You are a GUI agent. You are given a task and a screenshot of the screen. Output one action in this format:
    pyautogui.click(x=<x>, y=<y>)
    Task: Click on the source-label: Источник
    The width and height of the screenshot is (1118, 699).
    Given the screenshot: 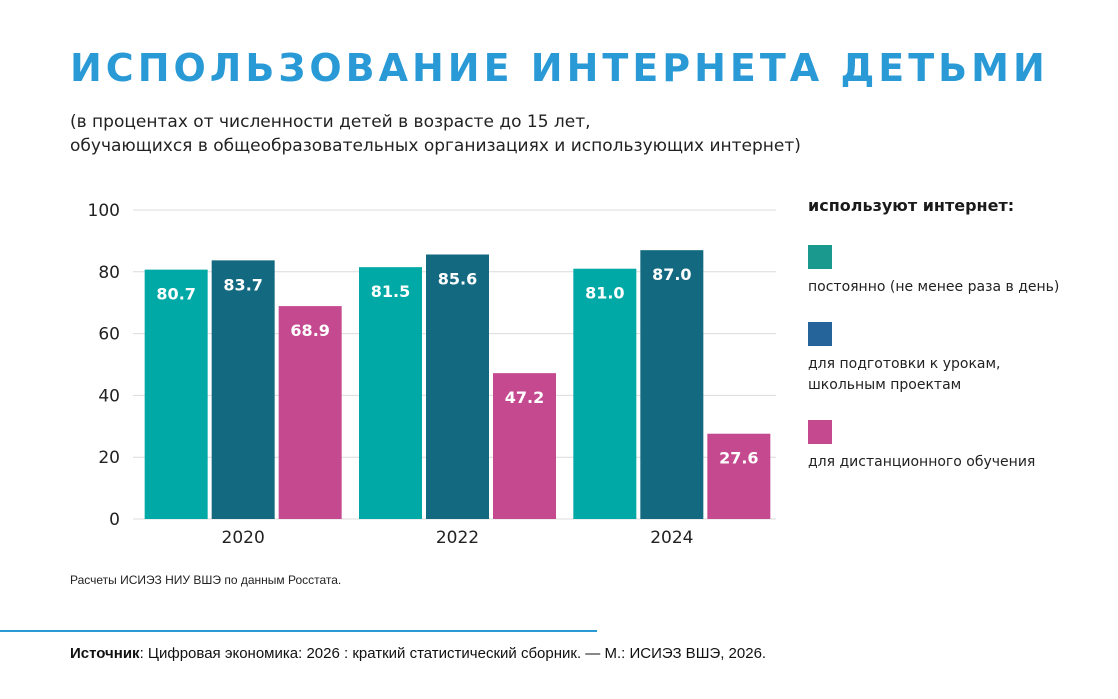 What is the action you would take?
    pyautogui.click(x=105, y=653)
    